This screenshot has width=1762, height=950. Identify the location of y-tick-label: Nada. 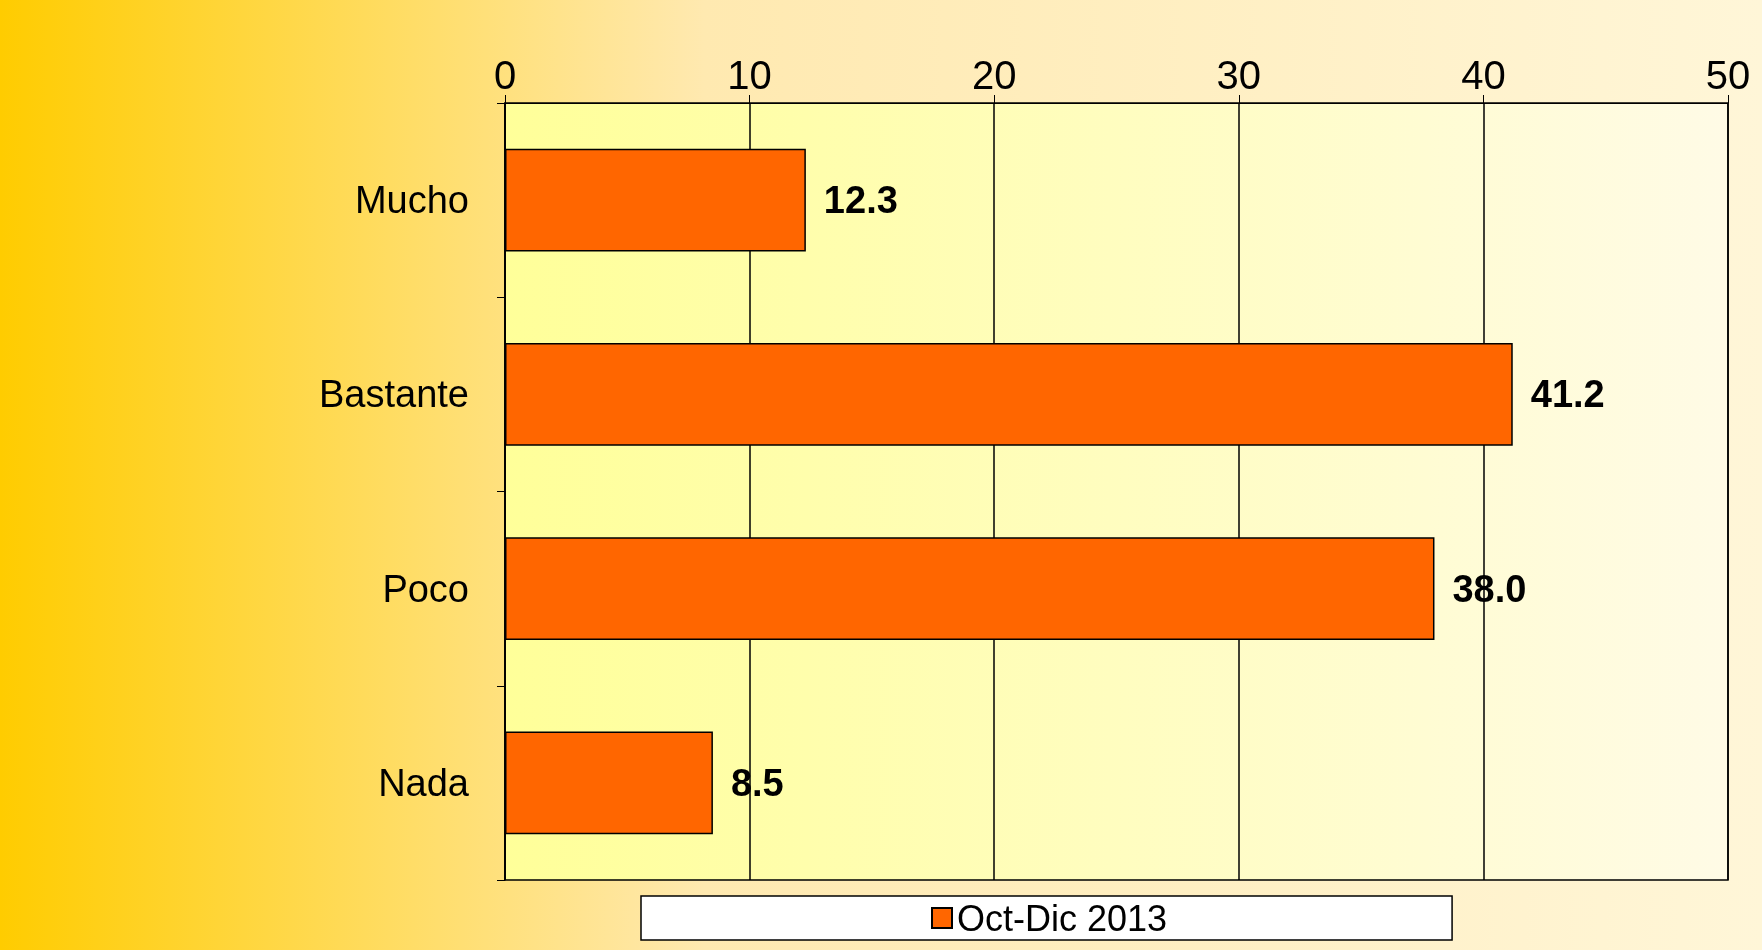
(424, 782).